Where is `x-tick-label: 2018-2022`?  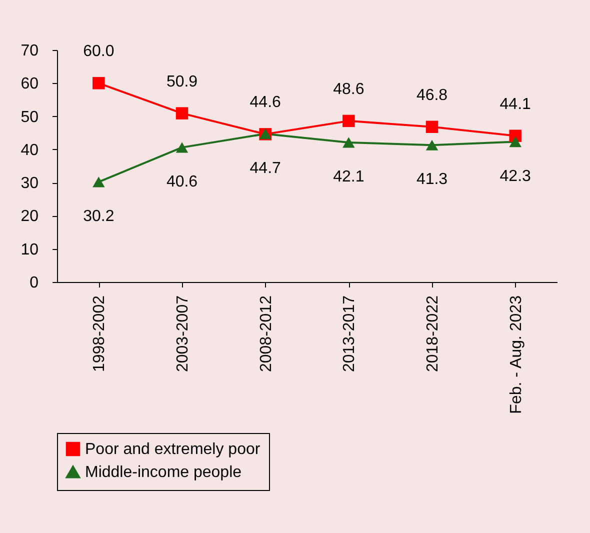
x-tick-label: 2018-2022 is located at coordinates (433, 333).